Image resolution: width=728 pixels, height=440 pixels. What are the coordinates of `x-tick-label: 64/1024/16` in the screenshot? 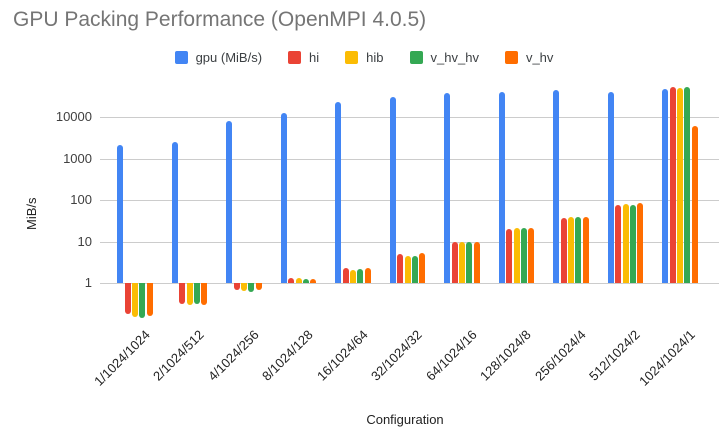 It's located at (451, 355).